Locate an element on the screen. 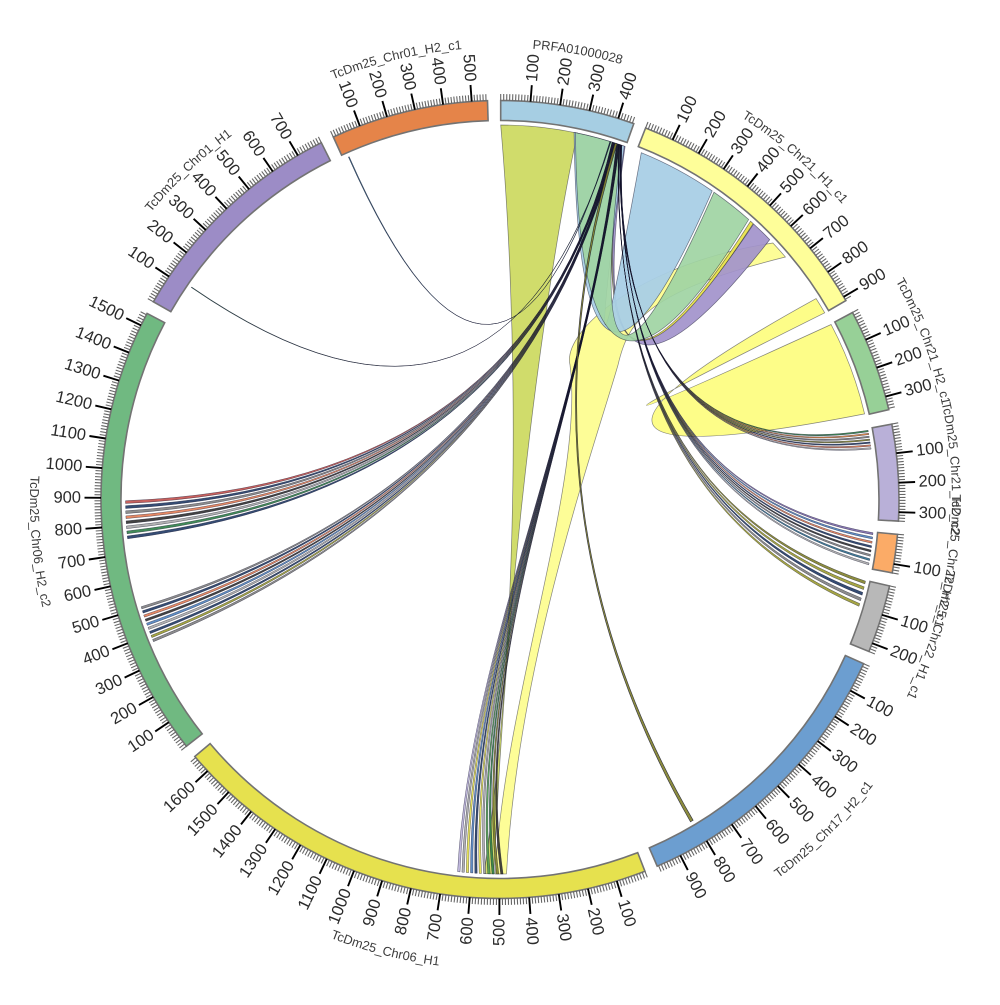 This screenshot has height=1005, width=1000. svg-text: 1000 is located at coordinates (64, 465).